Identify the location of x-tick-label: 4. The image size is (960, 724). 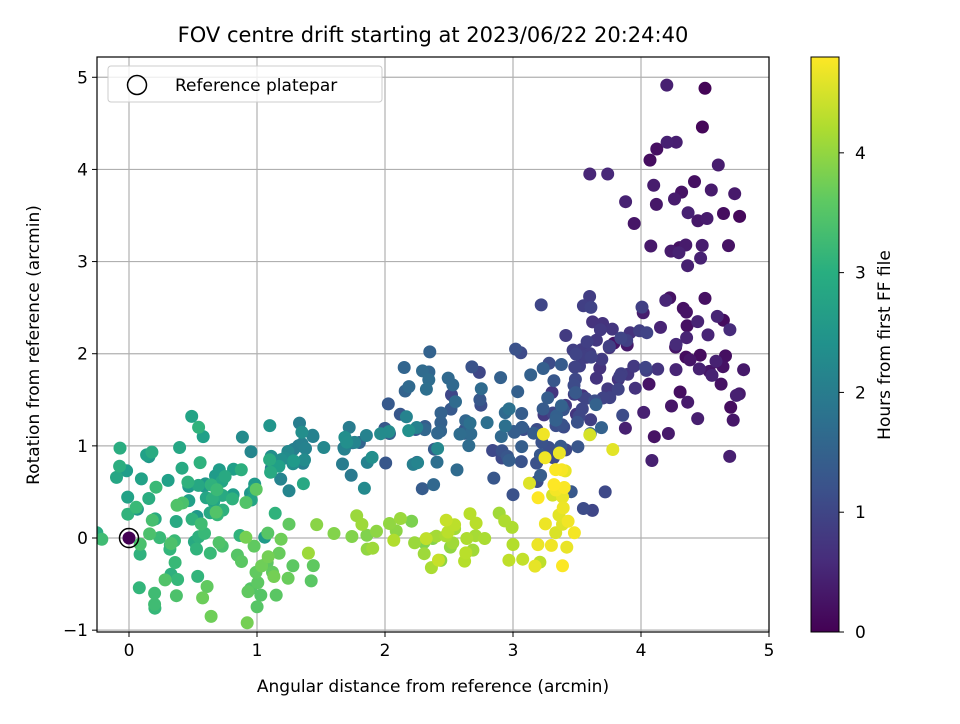
(641, 651).